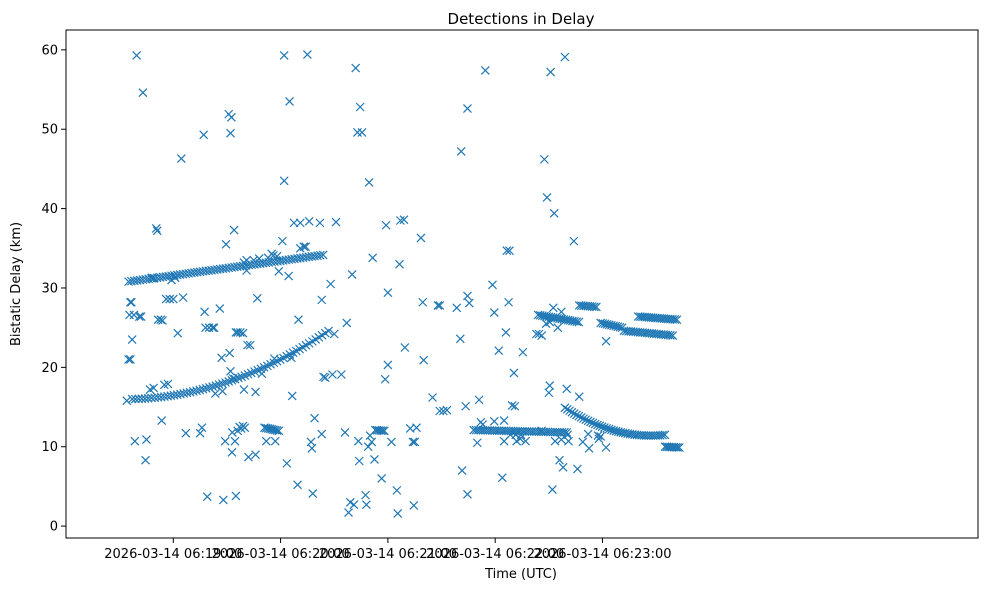 Image resolution: width=989 pixels, height=590 pixels. Describe the element at coordinates (388, 554) in the screenshot. I see `x-tick-label: 2026-03-14 06:21:00` at that location.